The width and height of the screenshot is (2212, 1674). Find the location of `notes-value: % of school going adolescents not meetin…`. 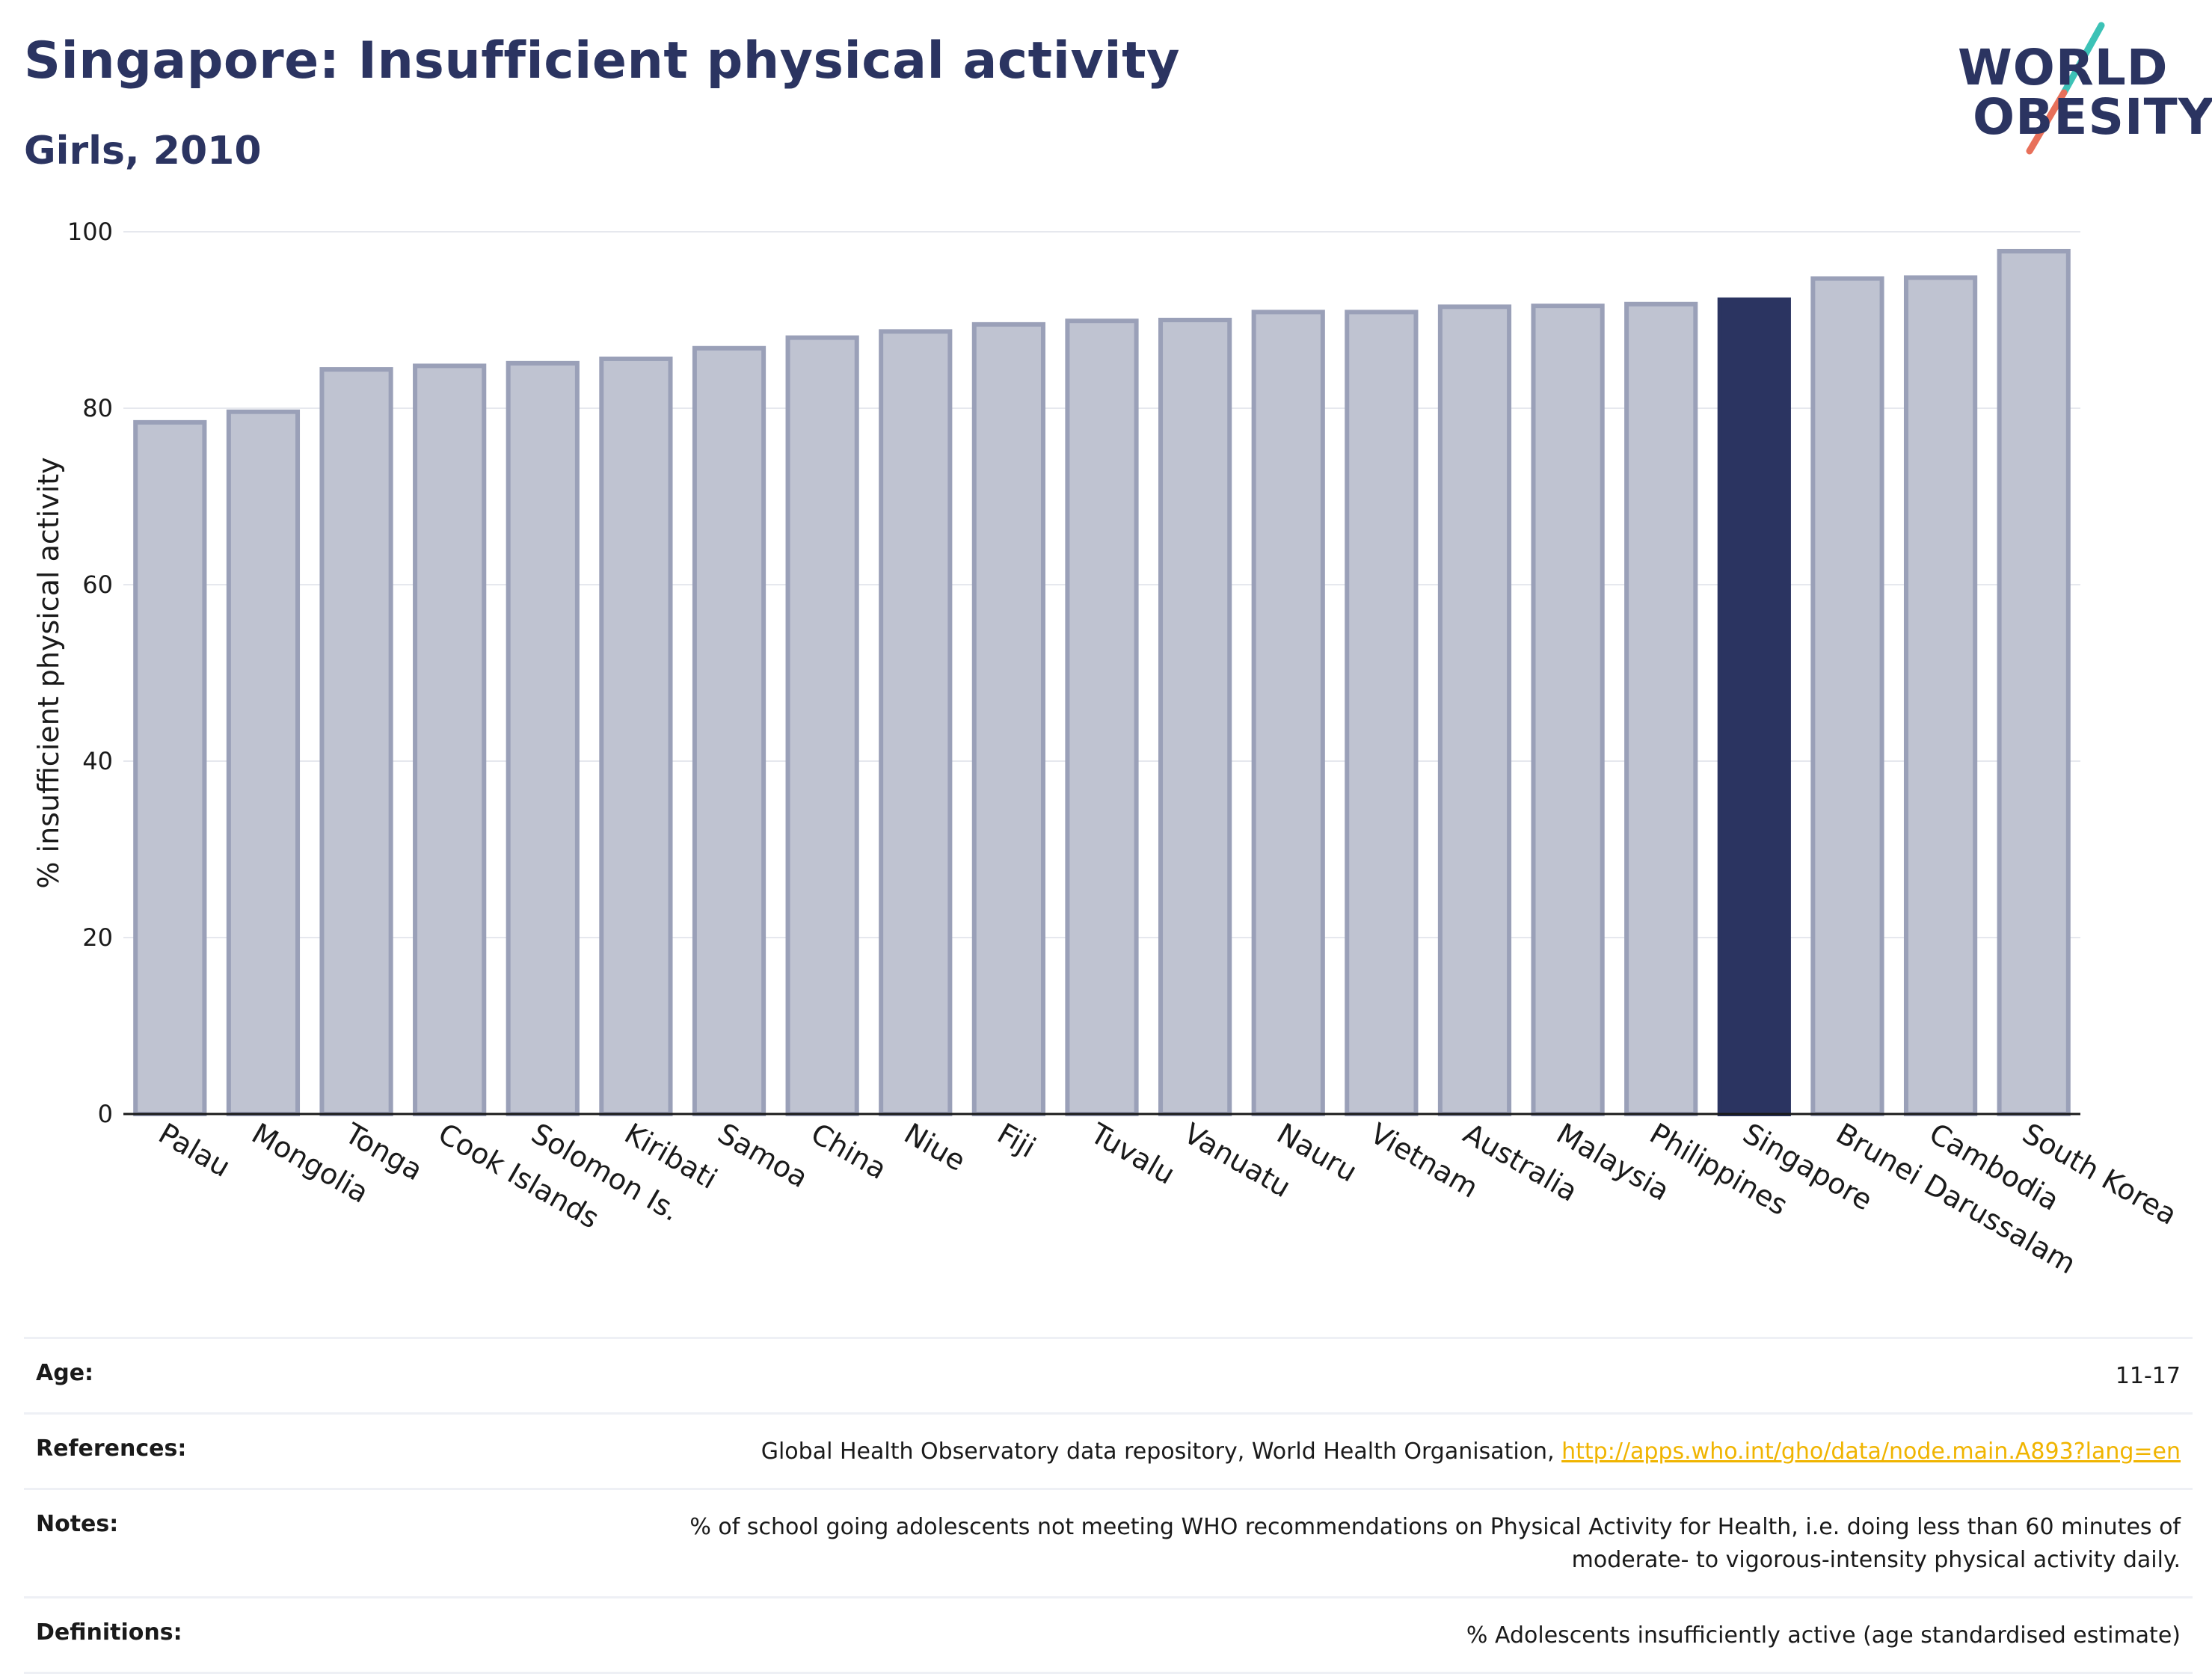

notes-value: % of school going adolescents not meetin… is located at coordinates (1255, 1544).